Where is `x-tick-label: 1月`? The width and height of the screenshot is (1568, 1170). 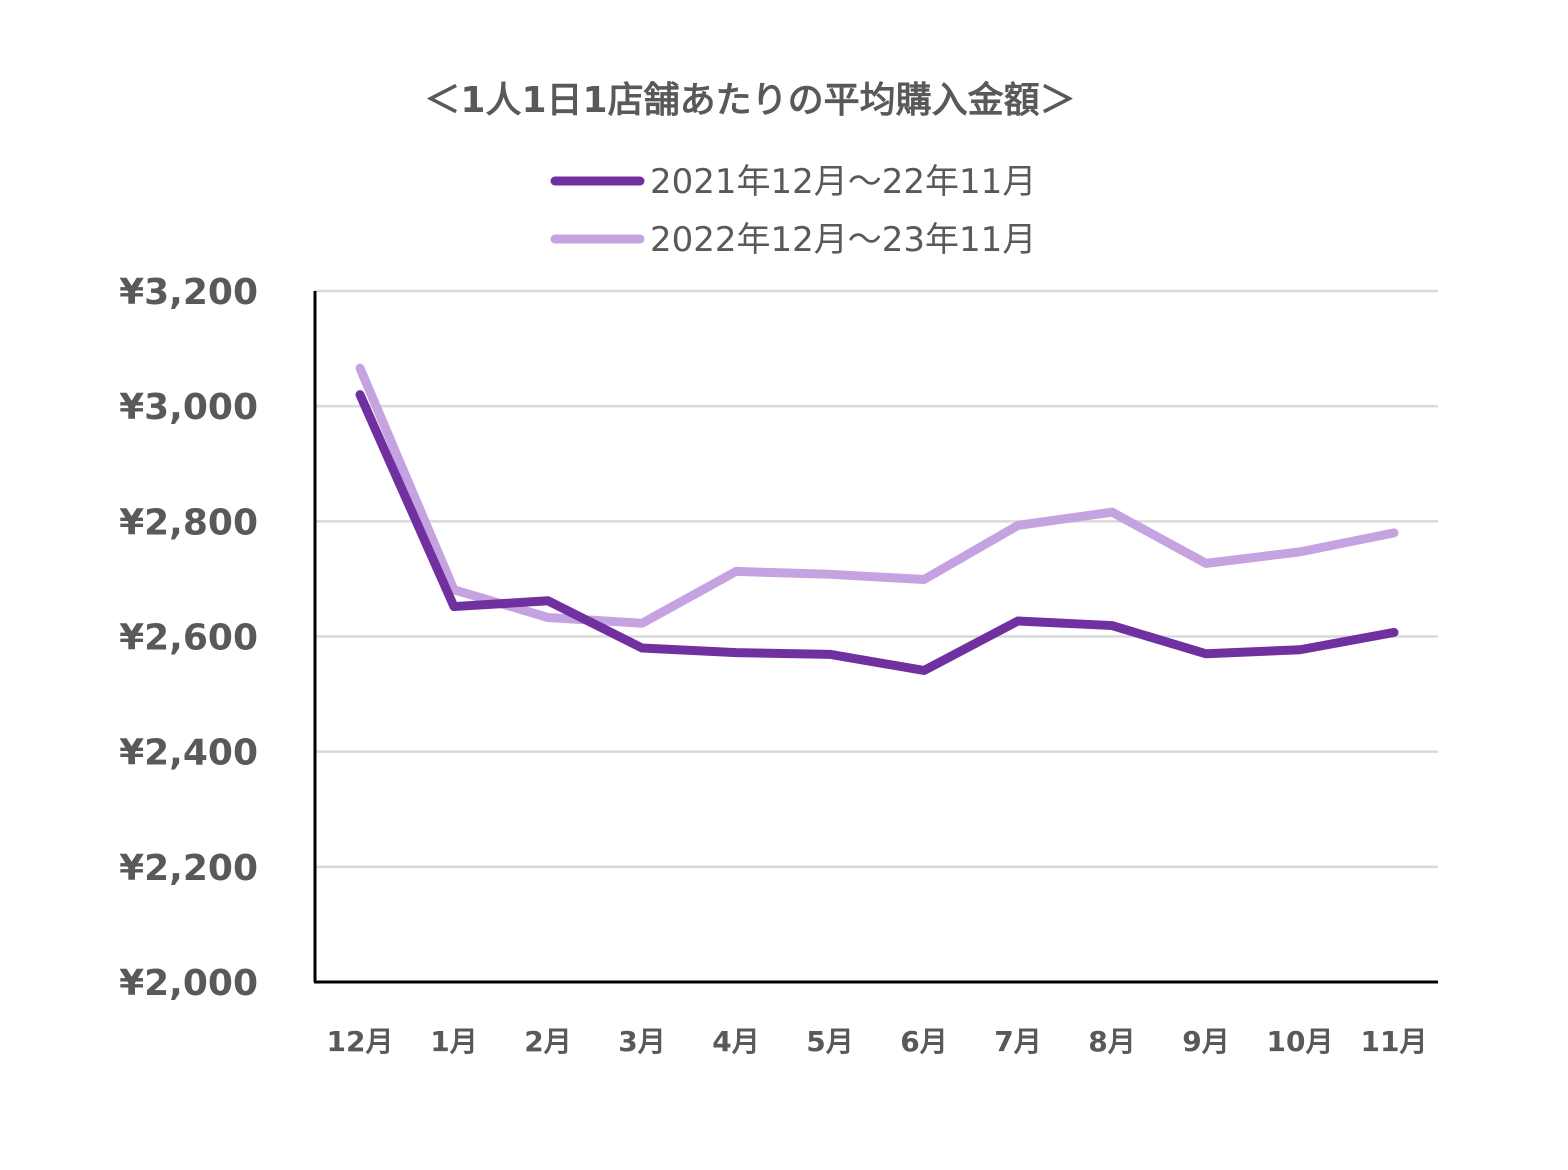
x-tick-label: 1月 is located at coordinates (453, 1041).